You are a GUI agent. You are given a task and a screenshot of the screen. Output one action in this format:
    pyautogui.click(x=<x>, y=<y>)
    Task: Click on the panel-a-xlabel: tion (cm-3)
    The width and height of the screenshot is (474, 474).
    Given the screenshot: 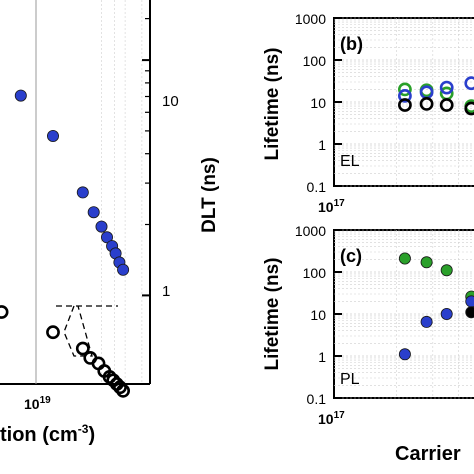 What is the action you would take?
    pyautogui.click(x=47, y=434)
    